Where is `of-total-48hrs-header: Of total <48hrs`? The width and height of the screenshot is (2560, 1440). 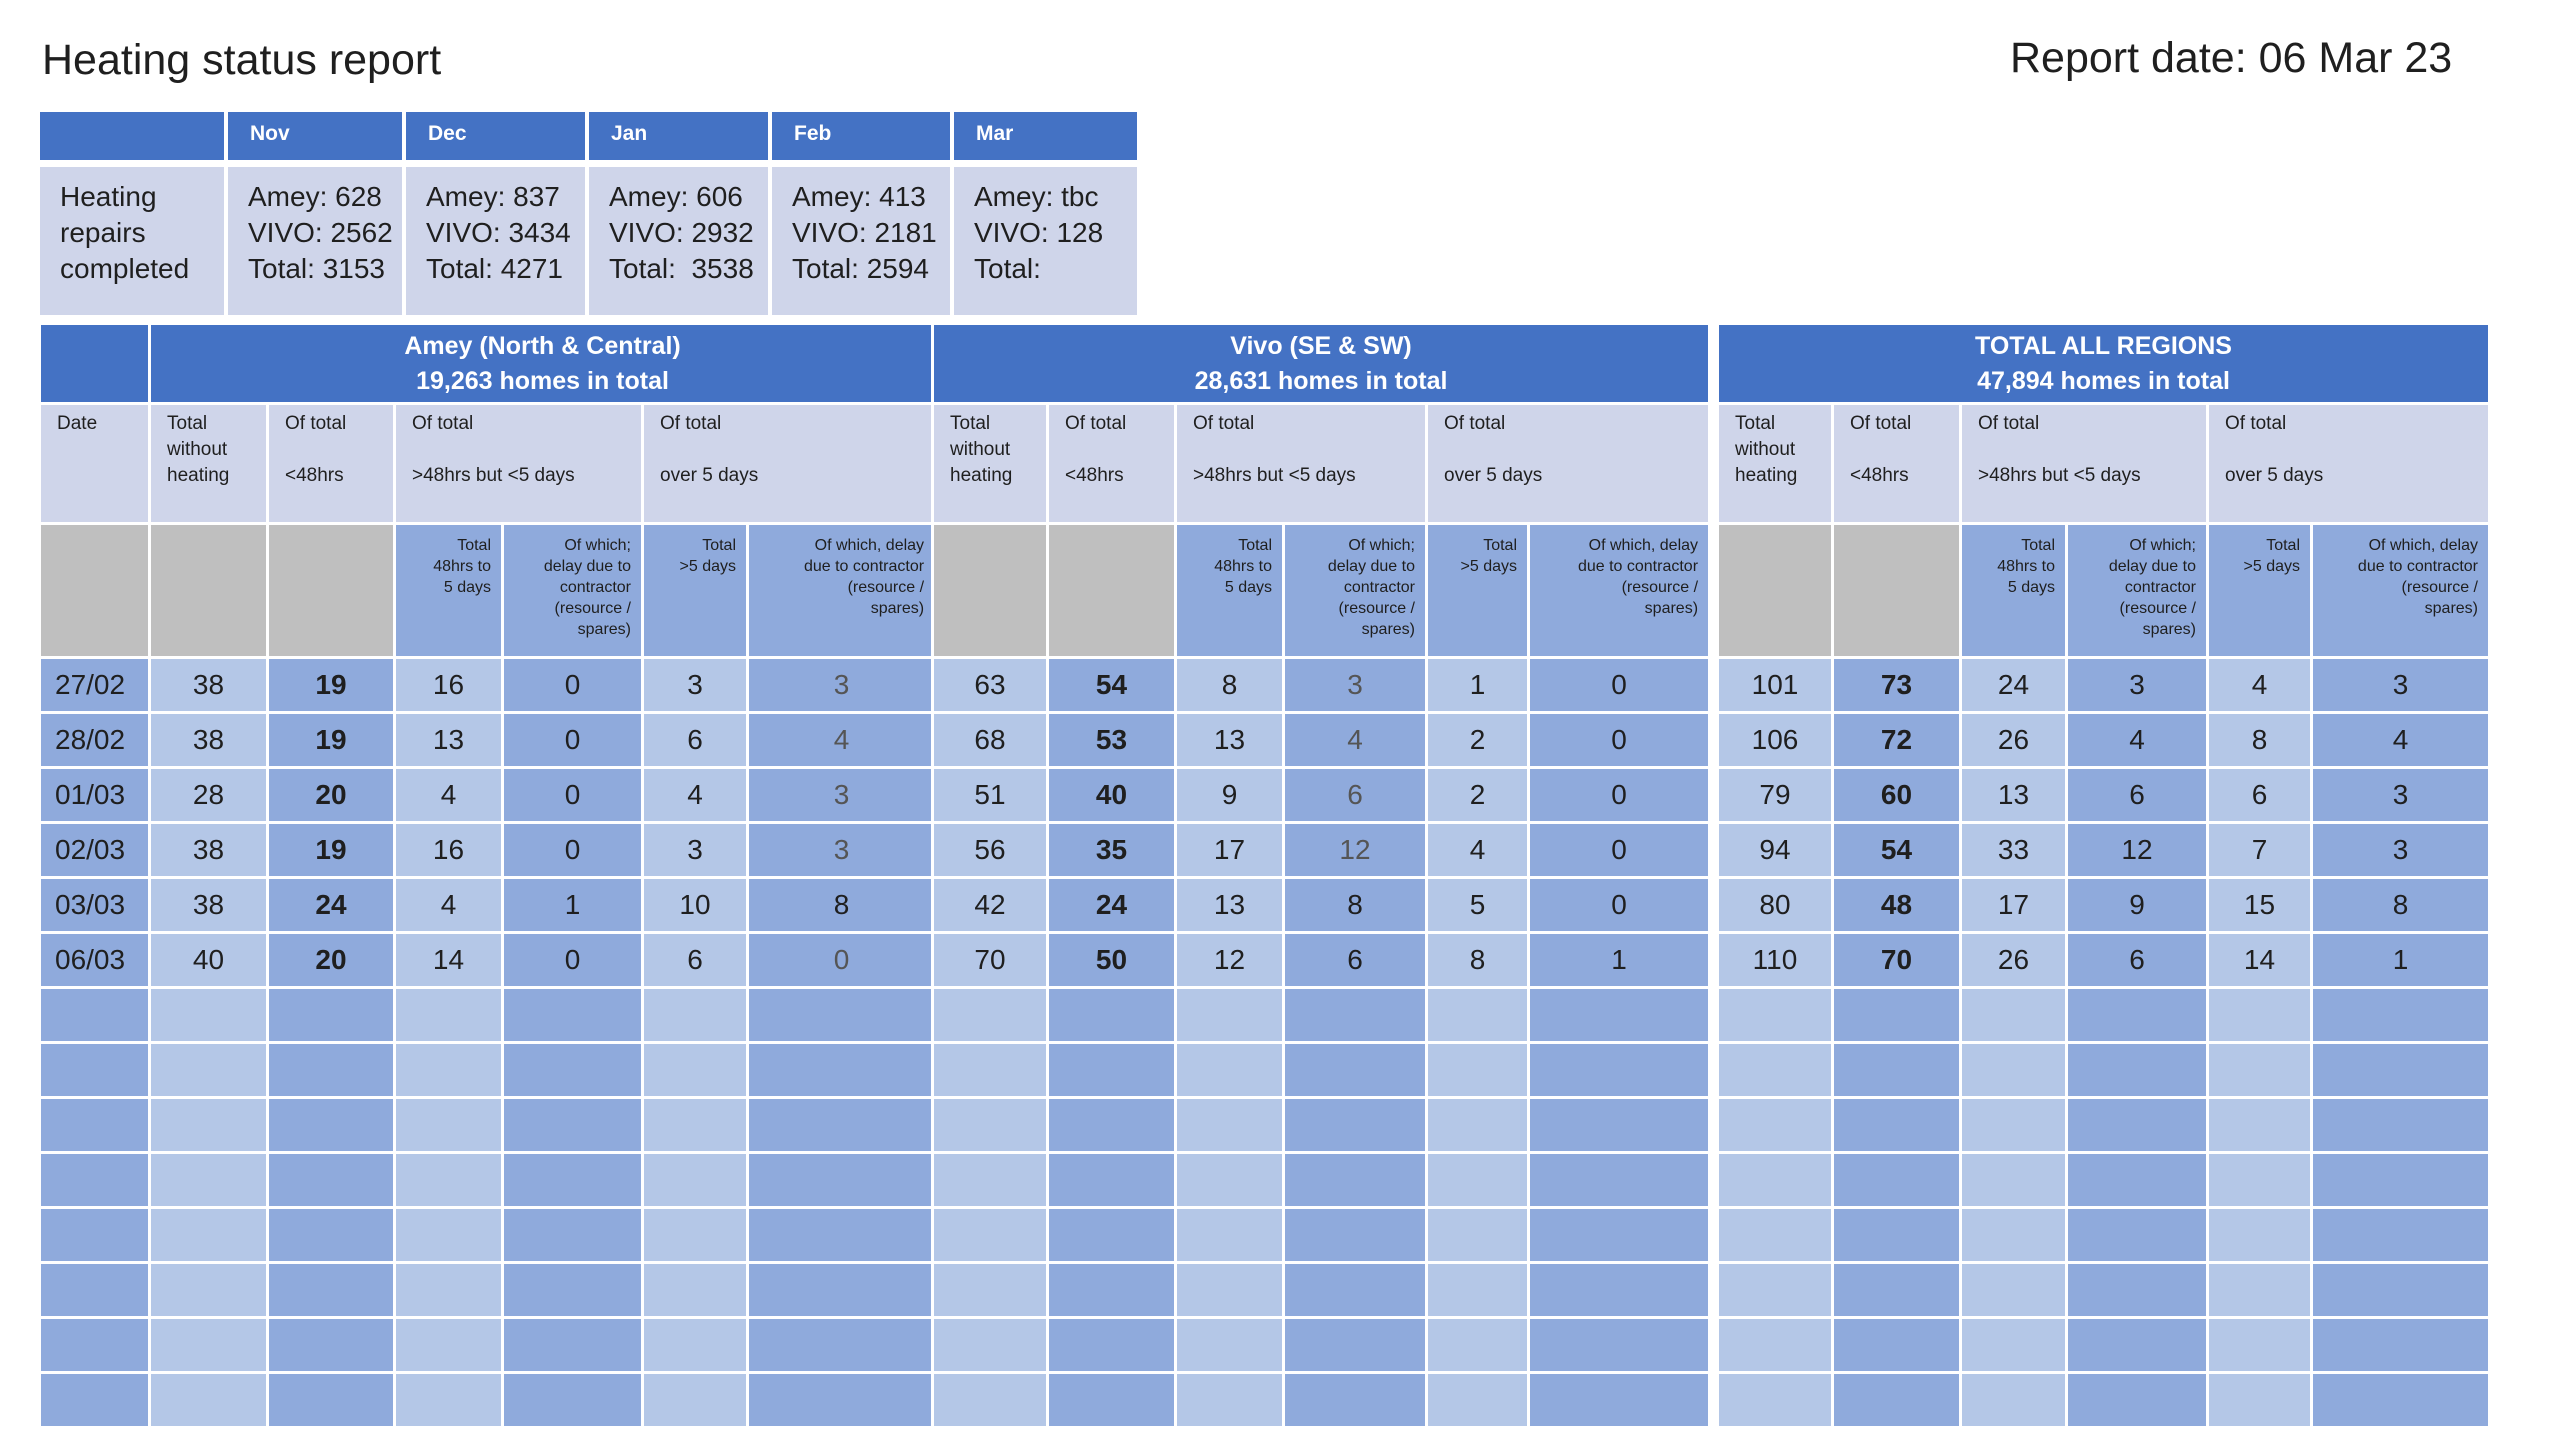 of-total-48hrs-header: Of total <48hrs is located at coordinates (331, 463).